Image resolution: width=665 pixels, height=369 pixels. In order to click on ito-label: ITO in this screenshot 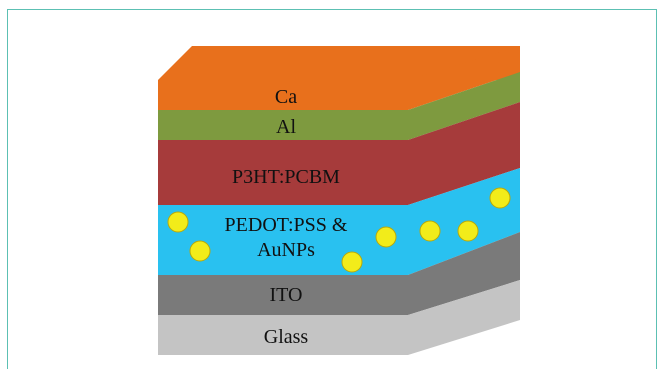, I will do `click(286, 295)`.